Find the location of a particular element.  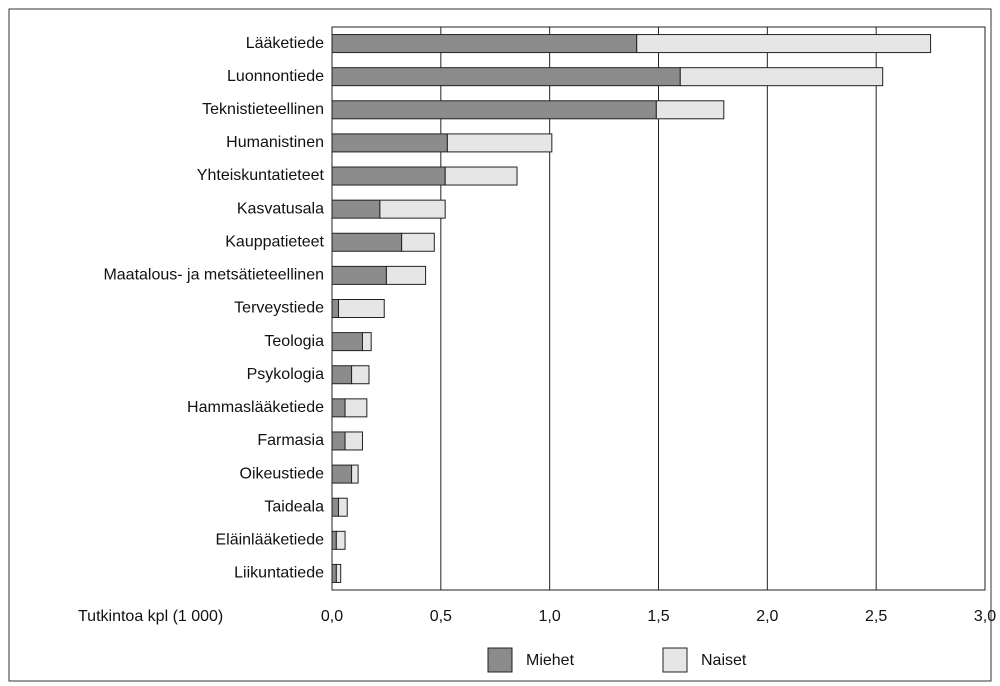

y-tick-label: Eläinlääketiede is located at coordinates (269, 540).